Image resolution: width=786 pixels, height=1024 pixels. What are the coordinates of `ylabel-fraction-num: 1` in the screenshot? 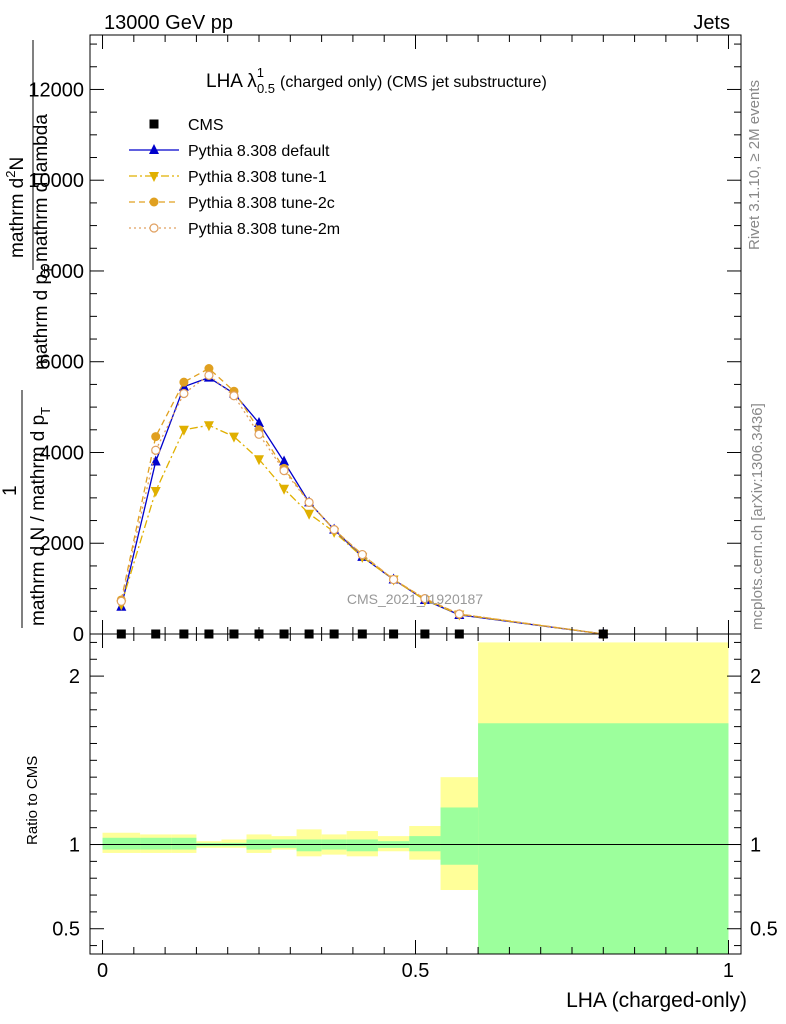 It's located at (10, 490).